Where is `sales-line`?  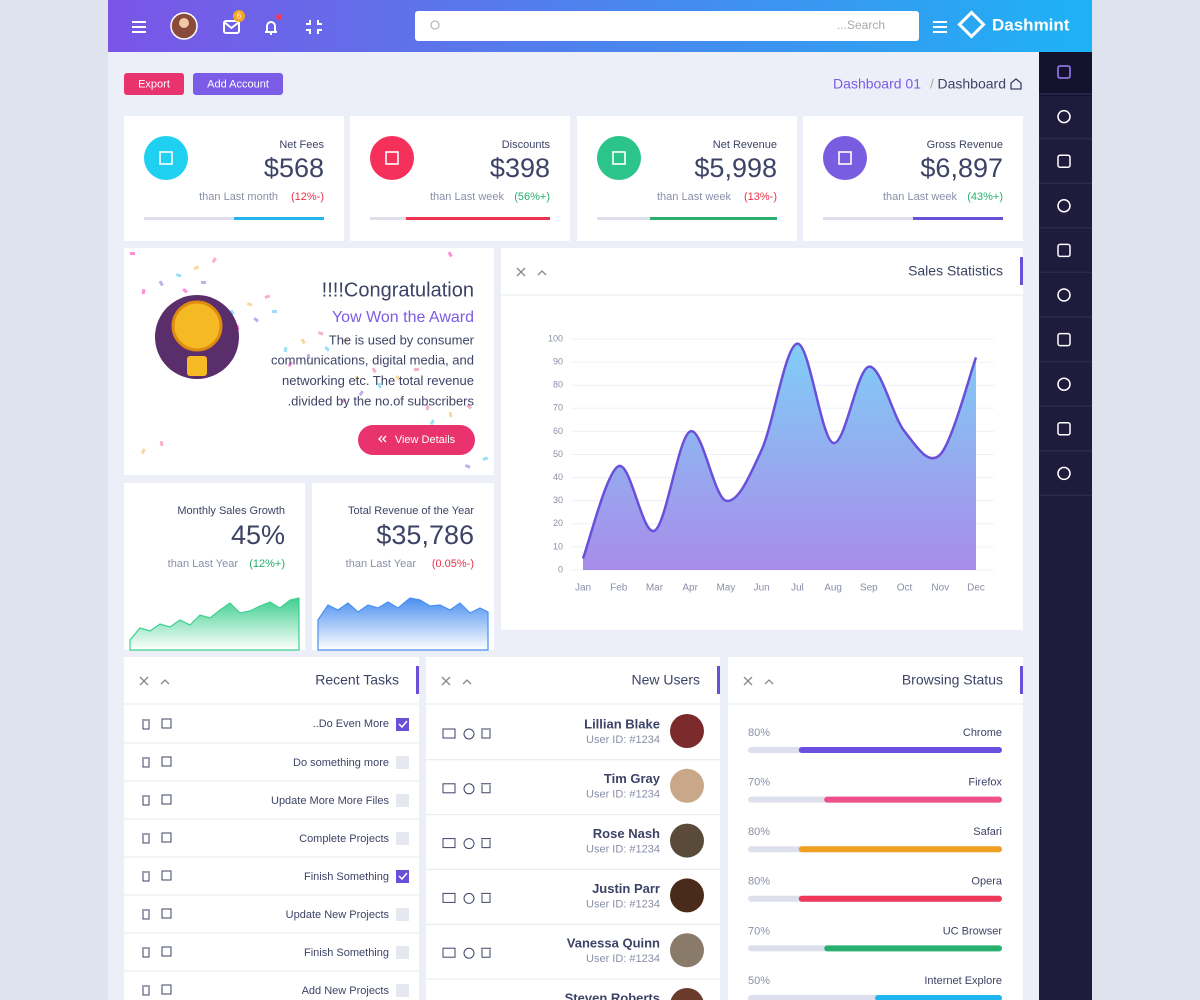 sales-line is located at coordinates (779, 450).